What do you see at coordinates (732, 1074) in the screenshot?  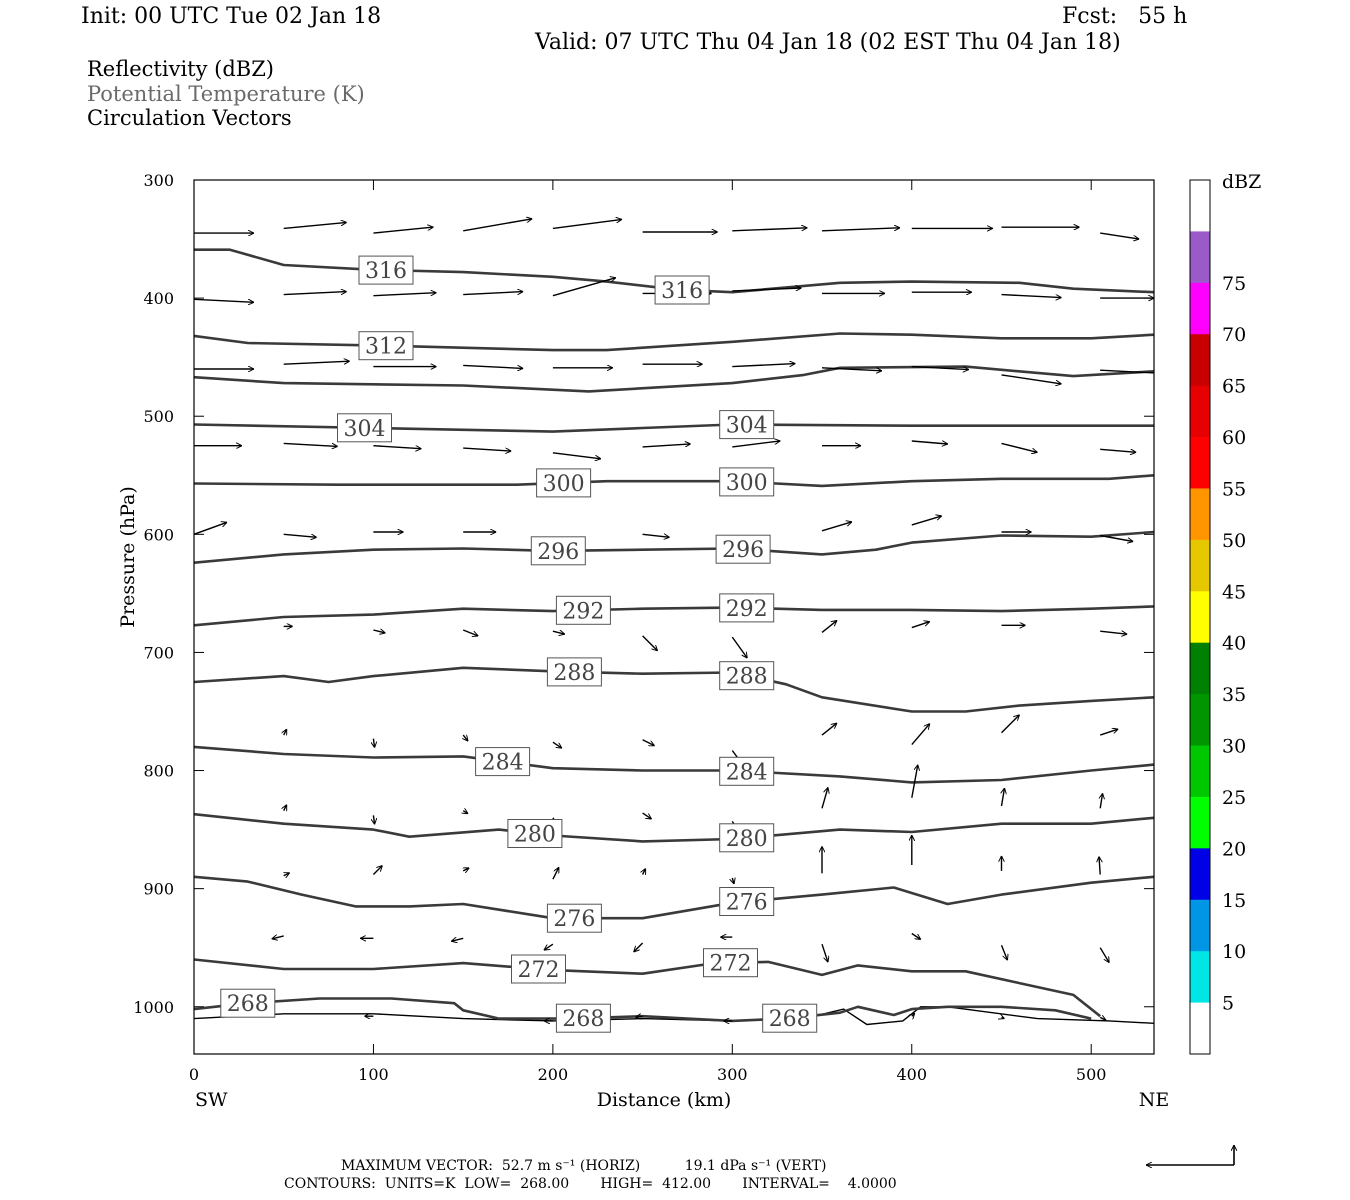 I see `x-tick-label: 300` at bounding box center [732, 1074].